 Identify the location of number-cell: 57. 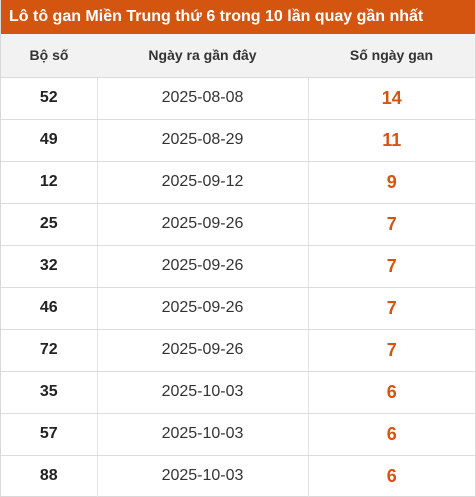
(49, 434).